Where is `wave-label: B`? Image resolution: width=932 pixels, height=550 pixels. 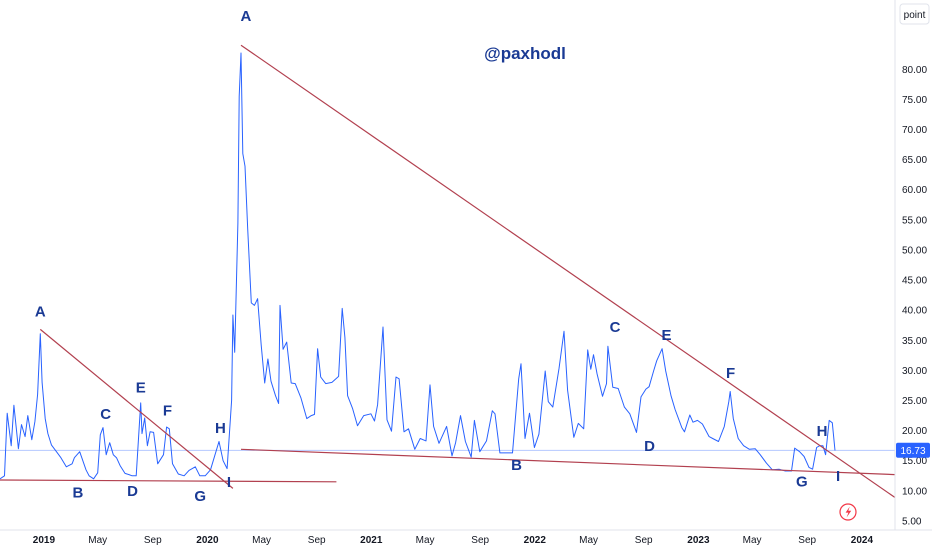
wave-label: B is located at coordinates (516, 465).